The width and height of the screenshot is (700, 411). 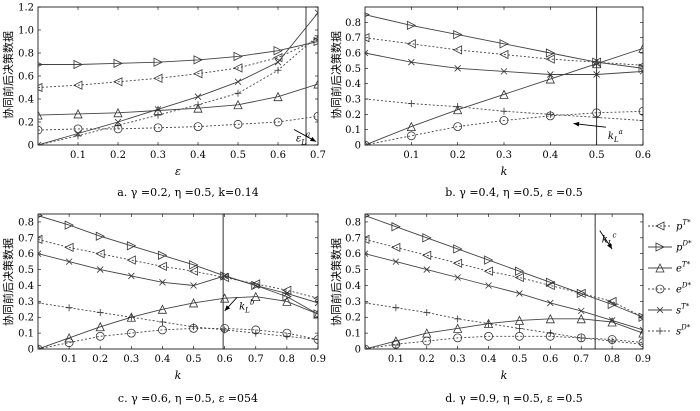 I want to click on legend: pT* pD* eT* eD* sT* sD*, so click(x=670, y=278).